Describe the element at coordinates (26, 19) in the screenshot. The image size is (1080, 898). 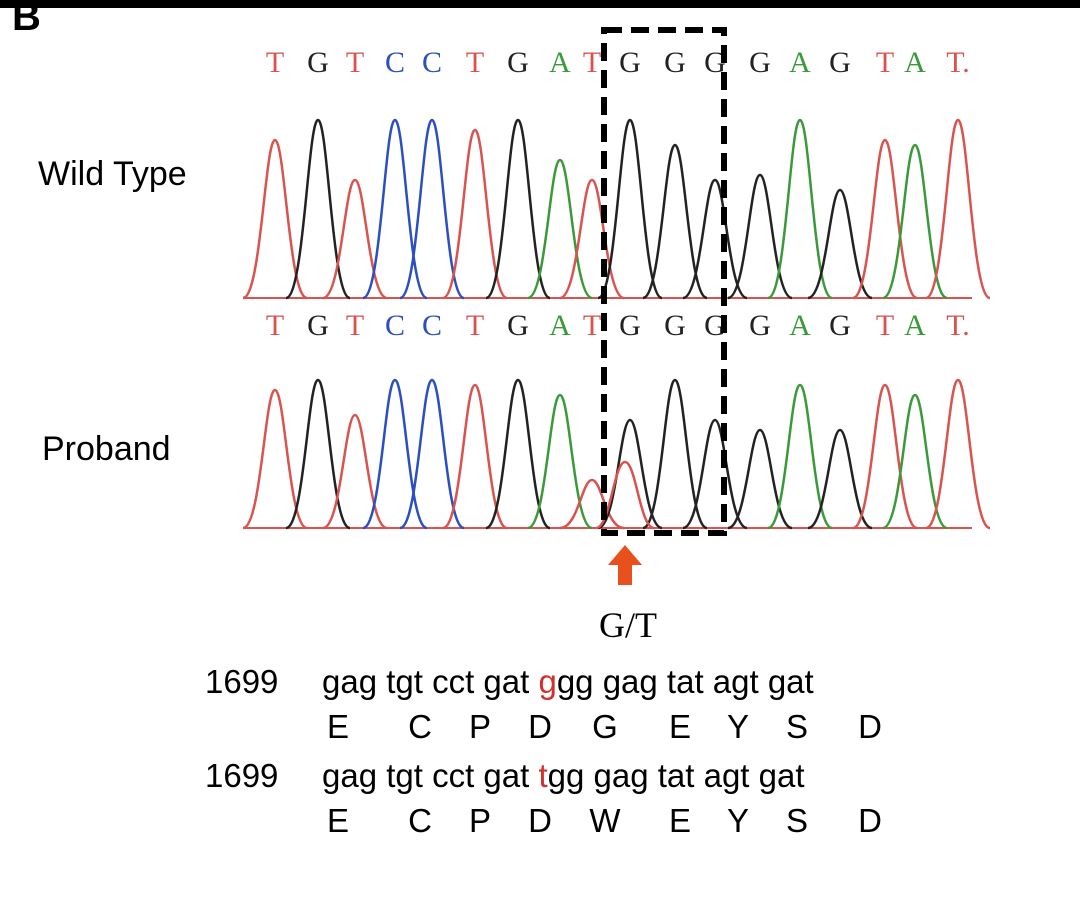
I see `panel-label: B` at that location.